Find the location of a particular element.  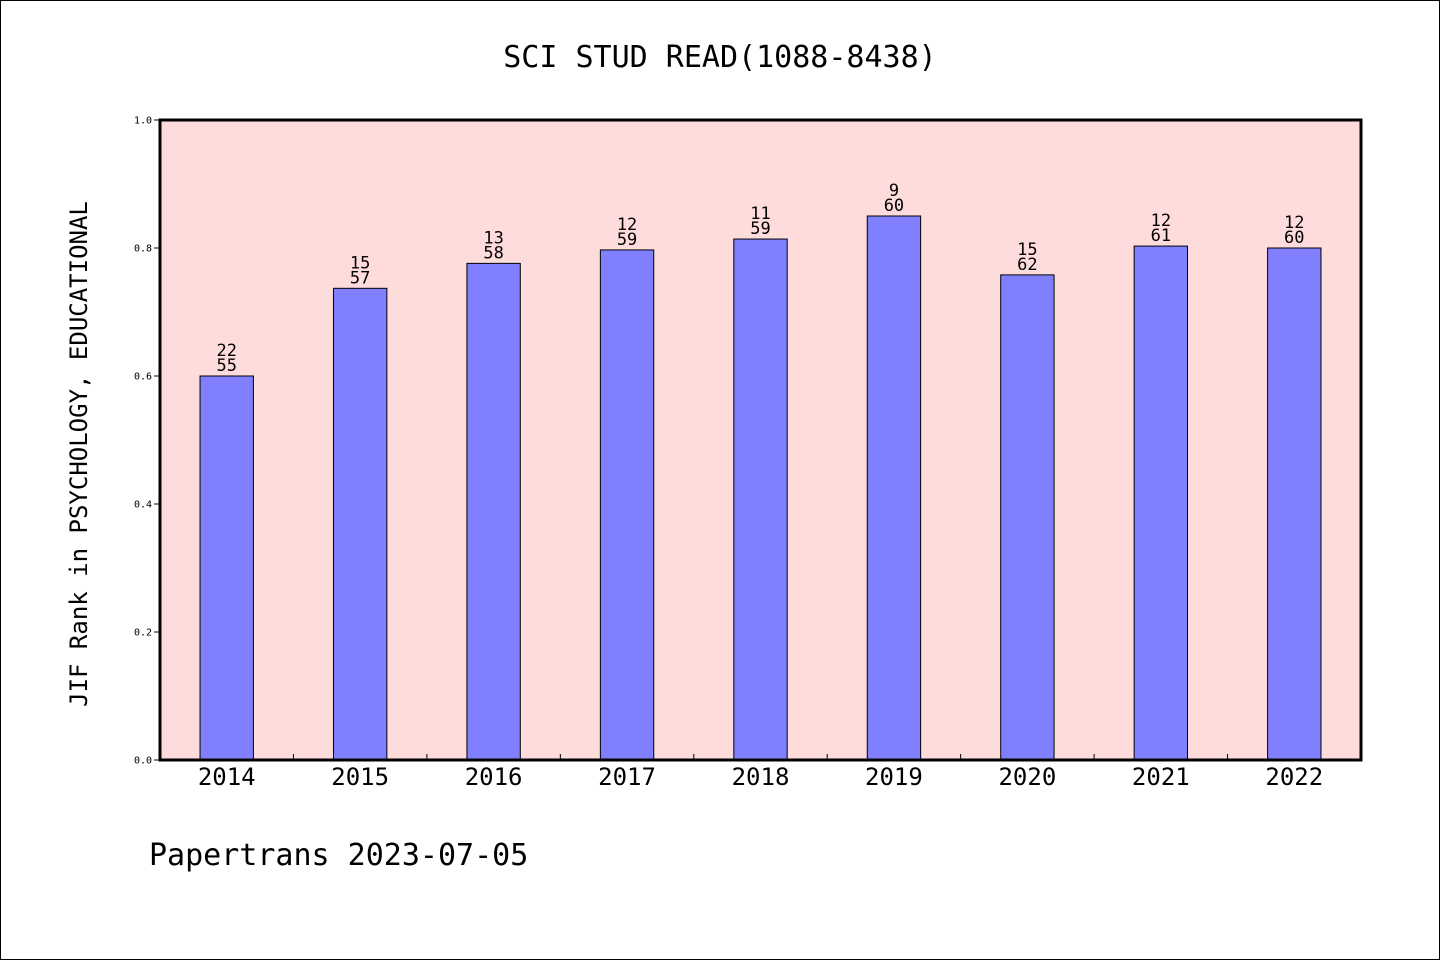

x-tick-label: 2014 is located at coordinates (227, 777).